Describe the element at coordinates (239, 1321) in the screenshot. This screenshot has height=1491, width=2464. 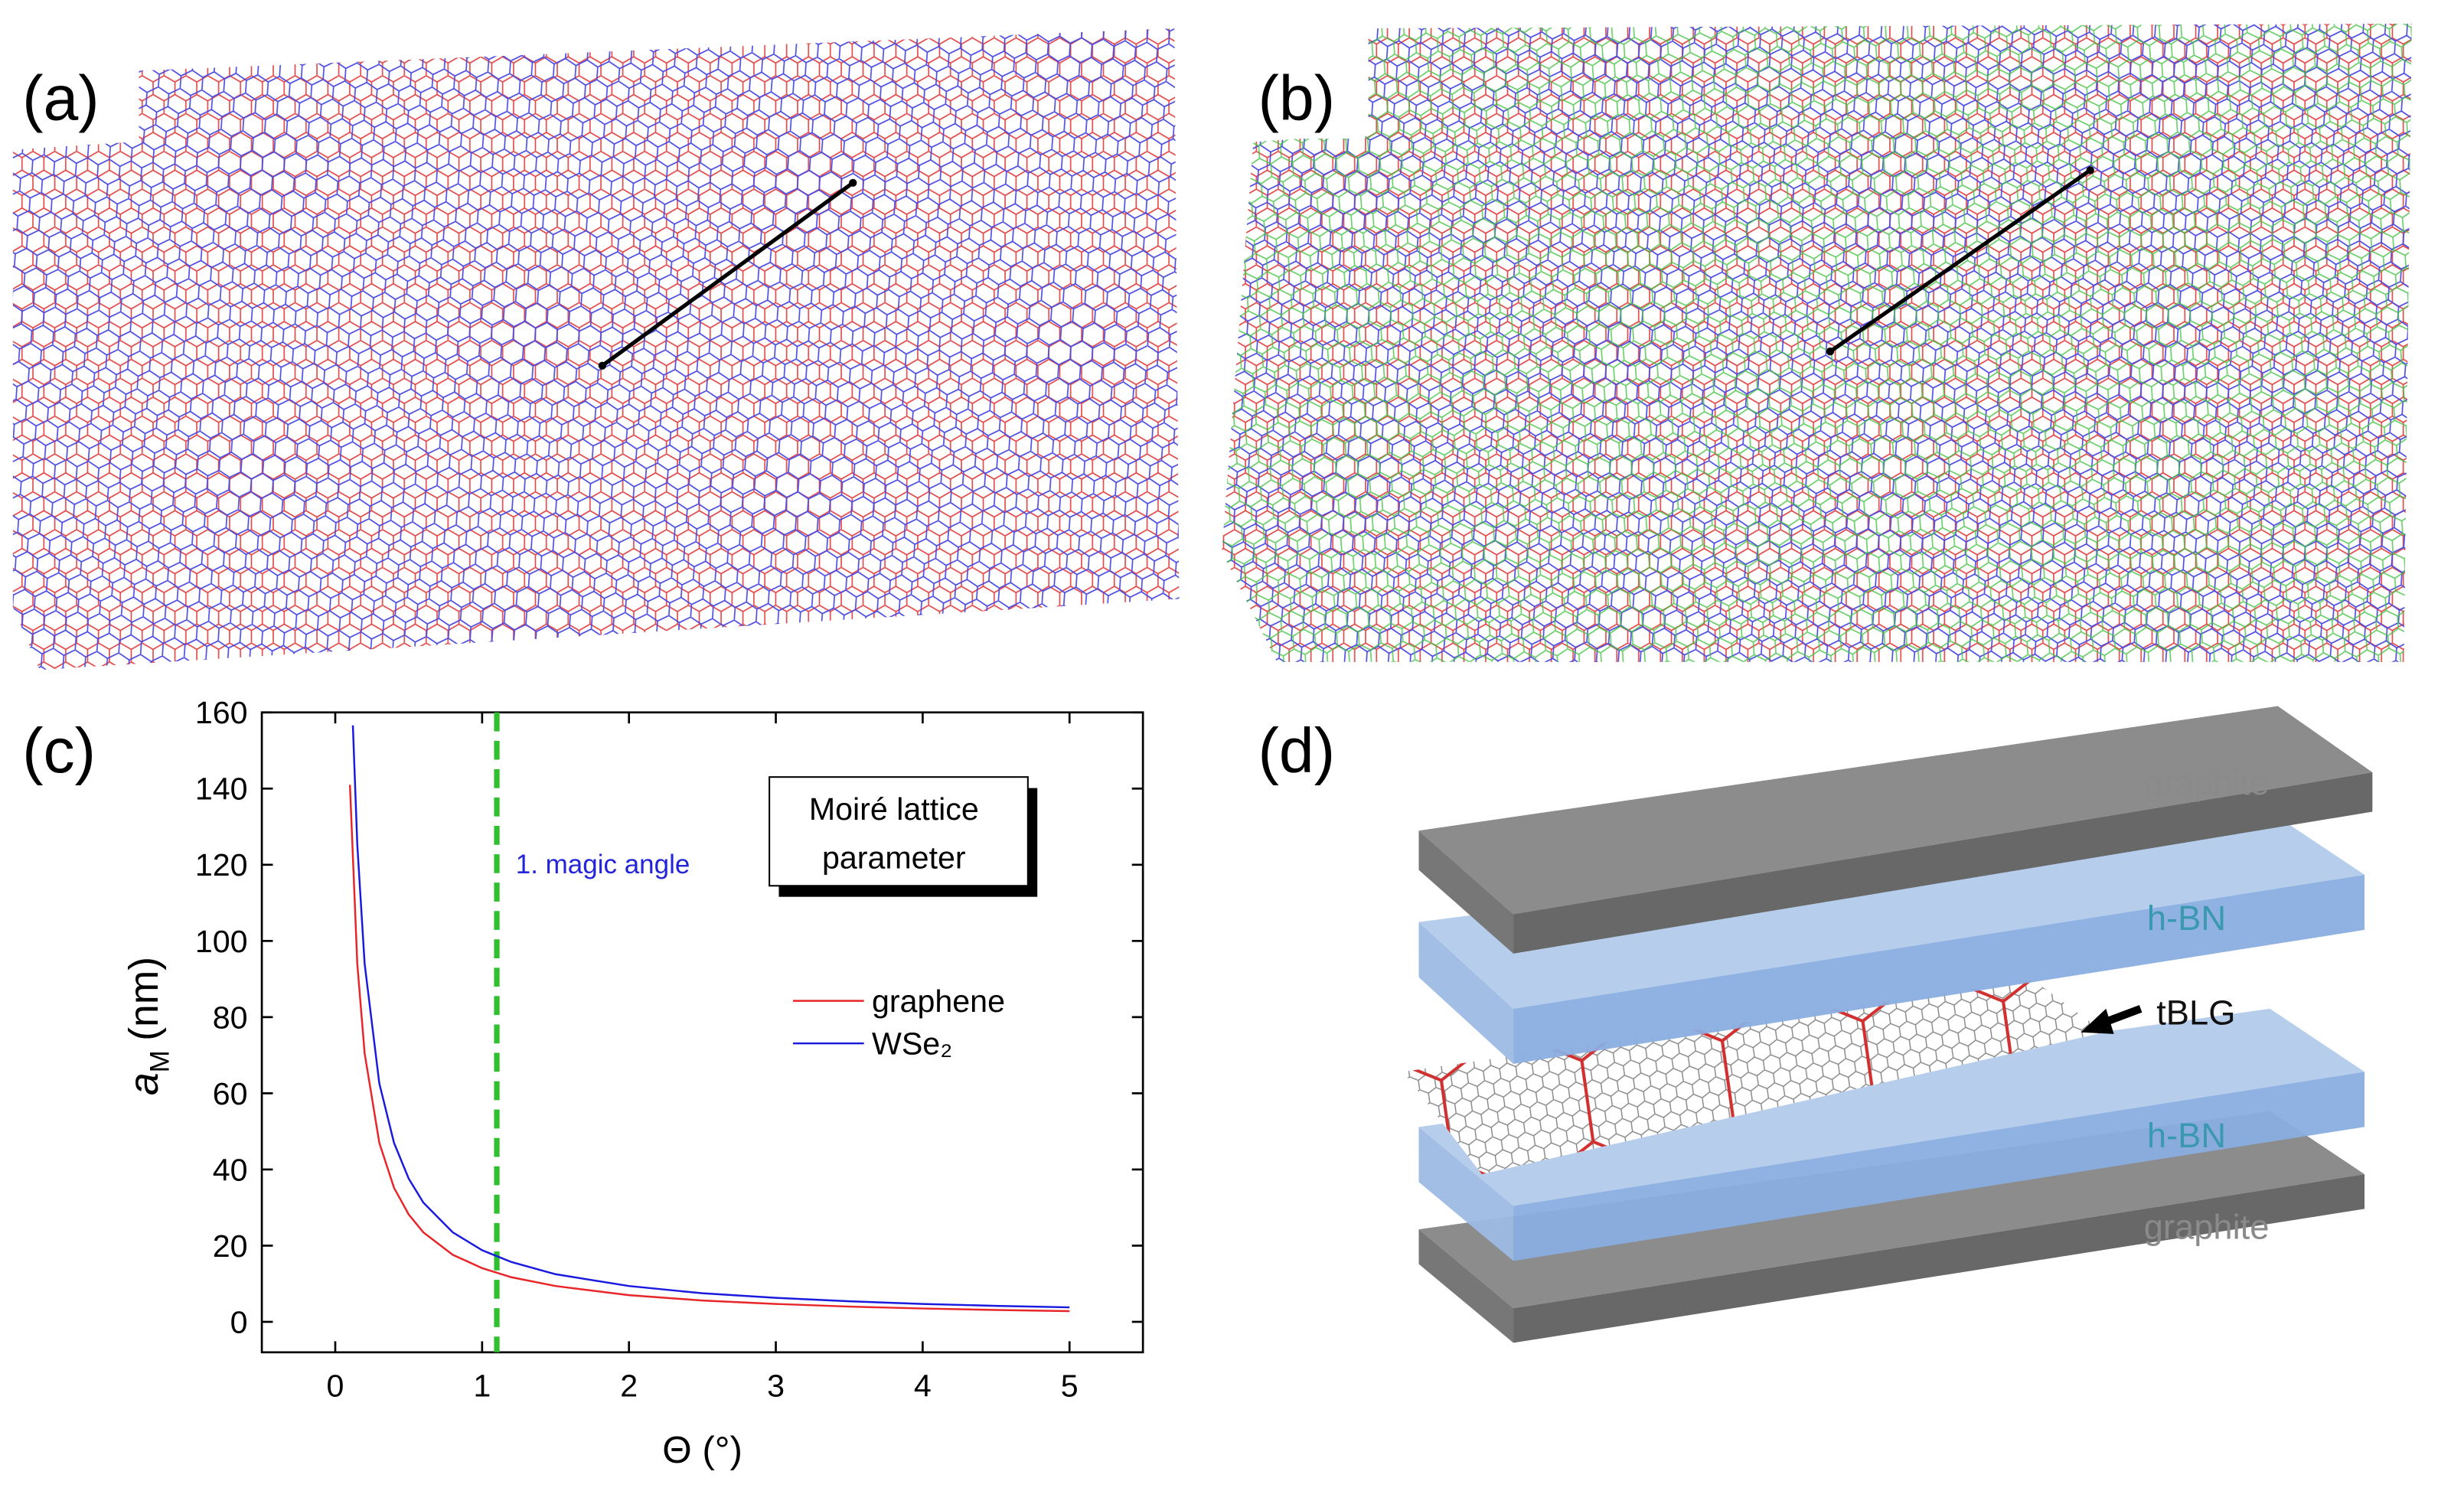
I see `y-tick-label: 0` at that location.